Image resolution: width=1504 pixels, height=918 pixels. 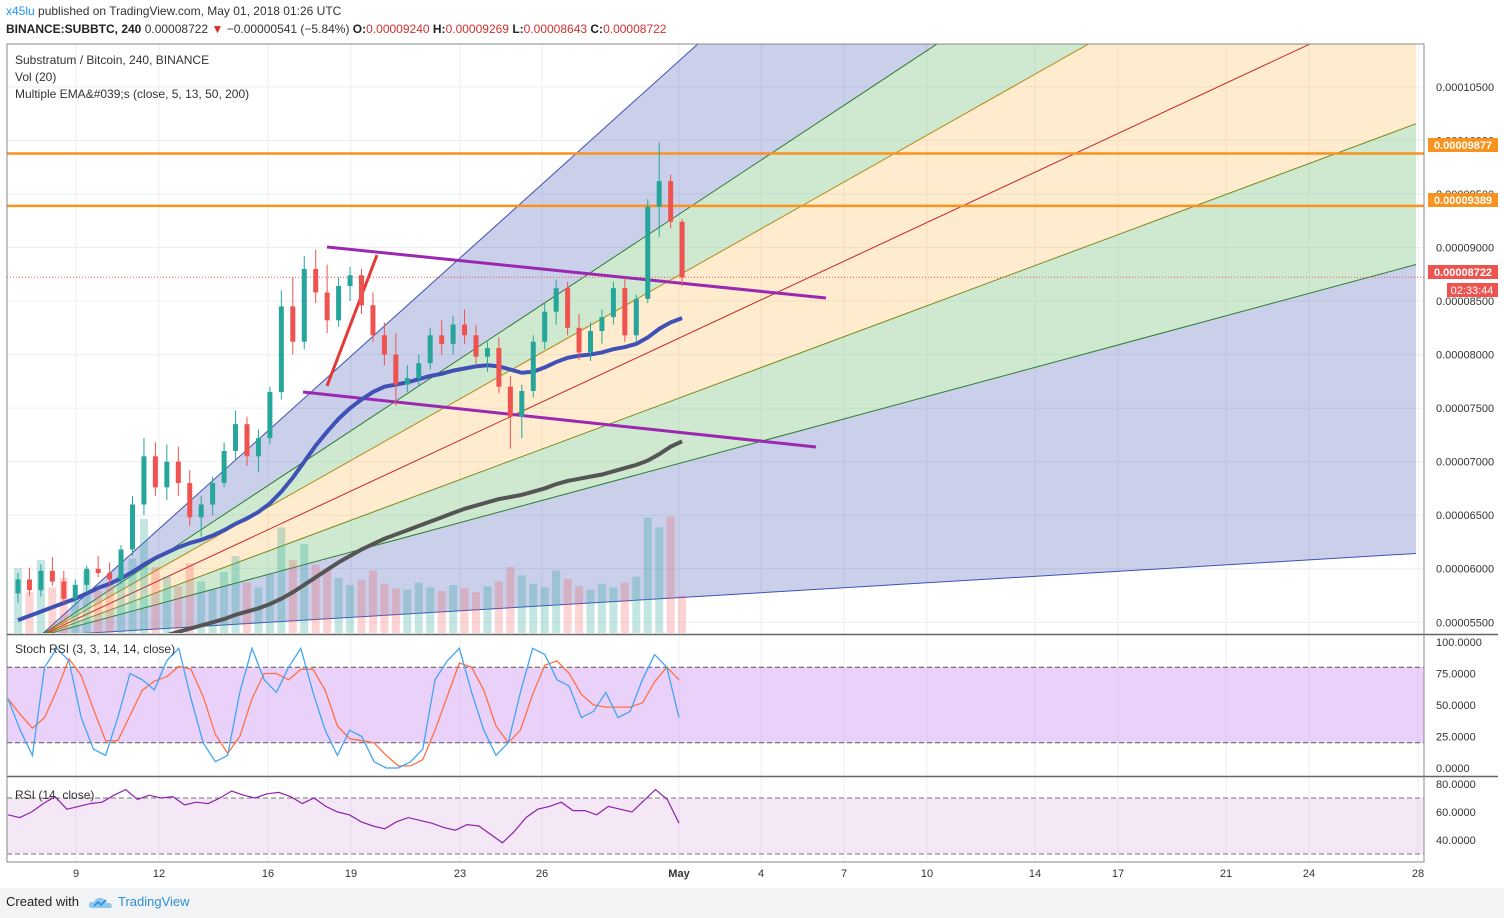 What do you see at coordinates (576, 272) in the screenshot?
I see `upper-trendline` at bounding box center [576, 272].